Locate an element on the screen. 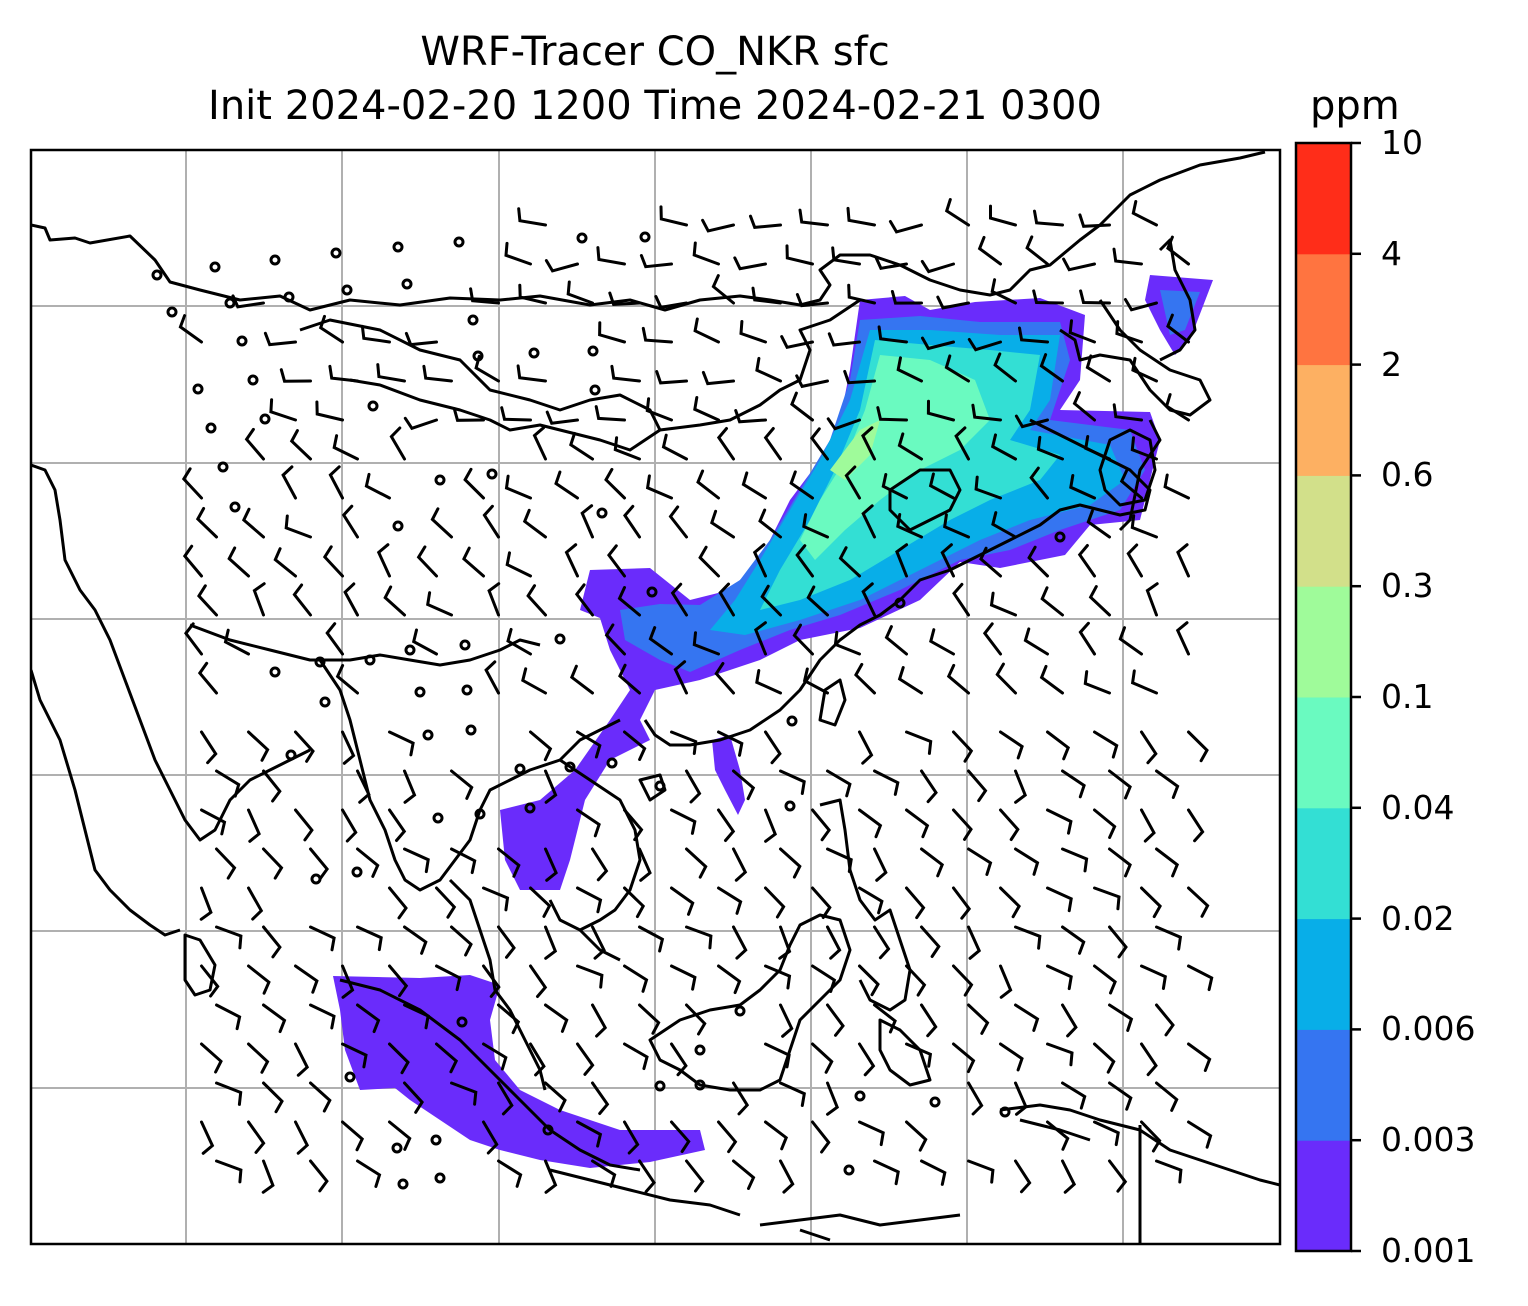  border-mongolia-china is located at coordinates (480, 385).